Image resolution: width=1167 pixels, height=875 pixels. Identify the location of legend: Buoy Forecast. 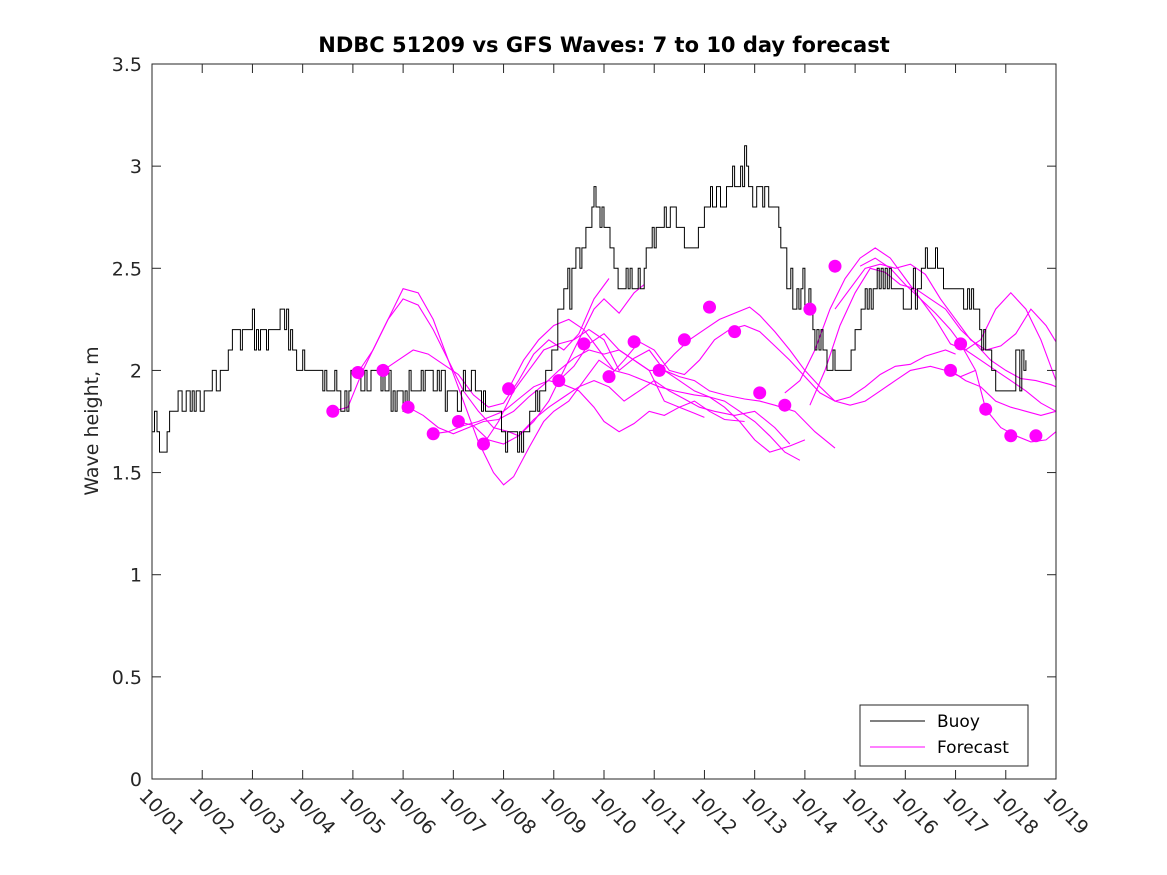
(944, 735).